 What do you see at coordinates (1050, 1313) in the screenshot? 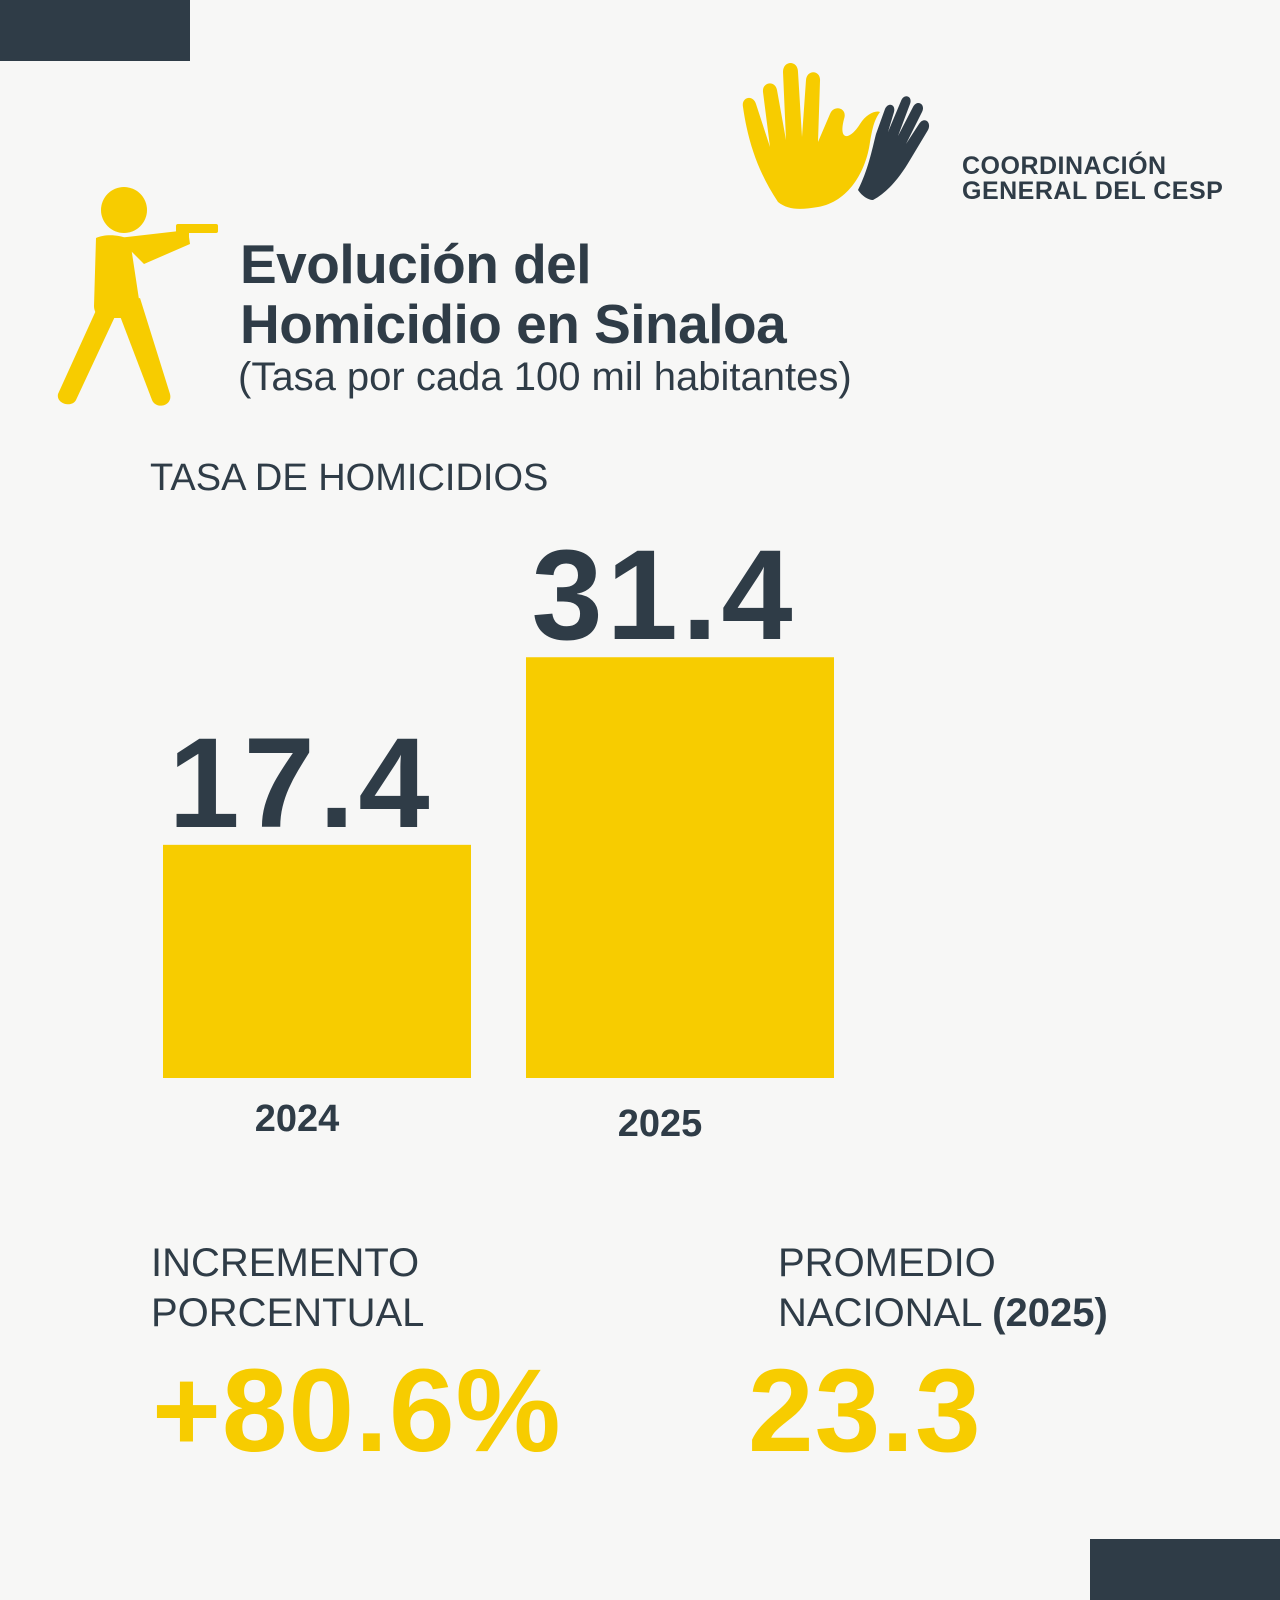
I see `national-label-year: (2025)` at bounding box center [1050, 1313].